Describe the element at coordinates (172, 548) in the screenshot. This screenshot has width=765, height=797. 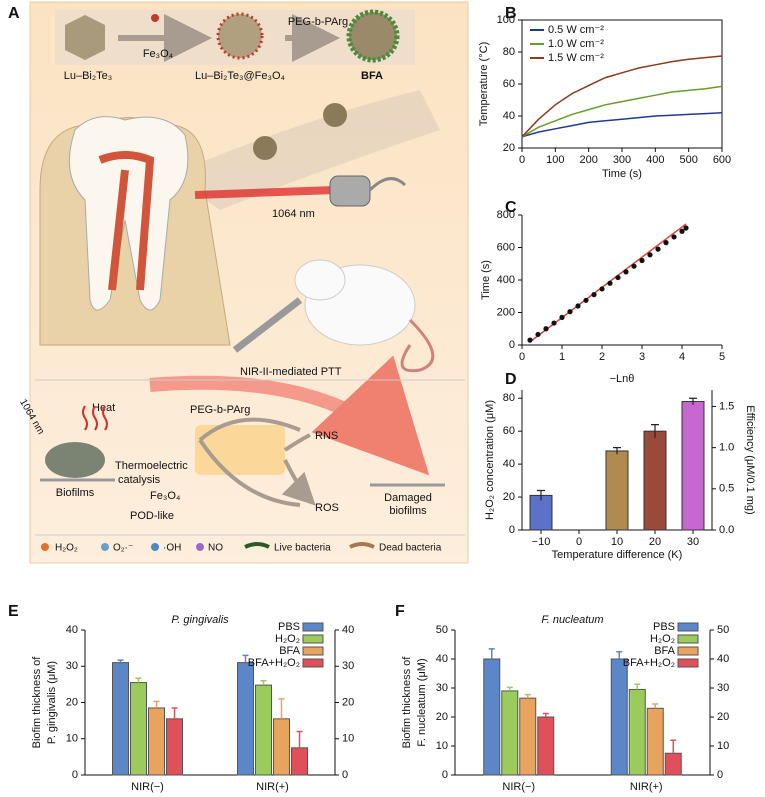
I see `legend-label: ·OH` at that location.